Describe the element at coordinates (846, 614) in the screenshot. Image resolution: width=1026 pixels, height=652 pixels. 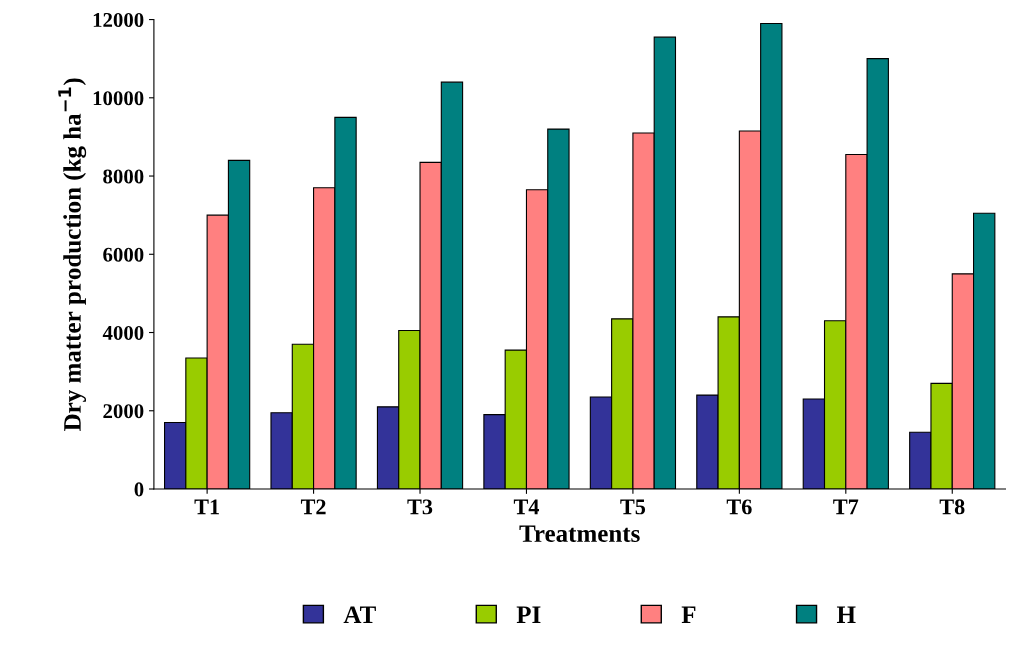
I see `legend-label: H` at that location.